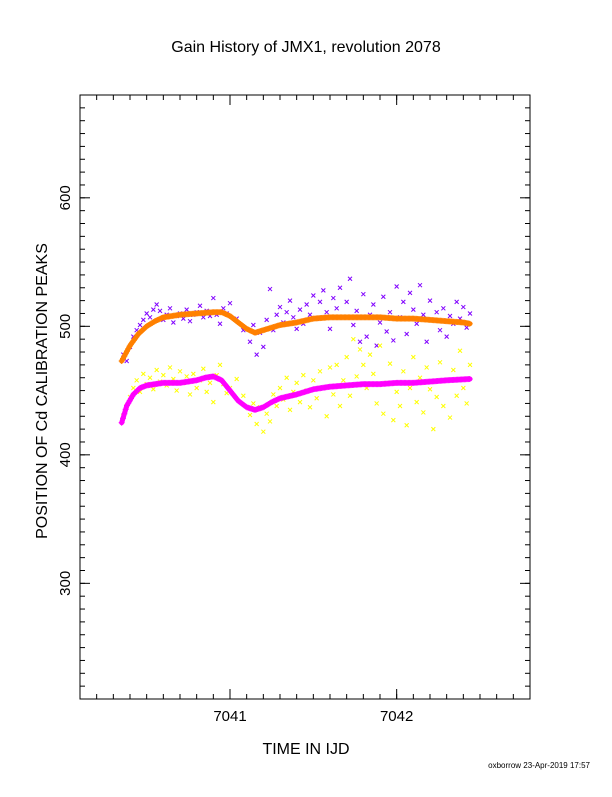 This screenshot has height=797, width=612. What do you see at coordinates (539, 765) in the screenshot?
I see `footer-credit: oxborrow 23-Apr-2019 17:57` at bounding box center [539, 765].